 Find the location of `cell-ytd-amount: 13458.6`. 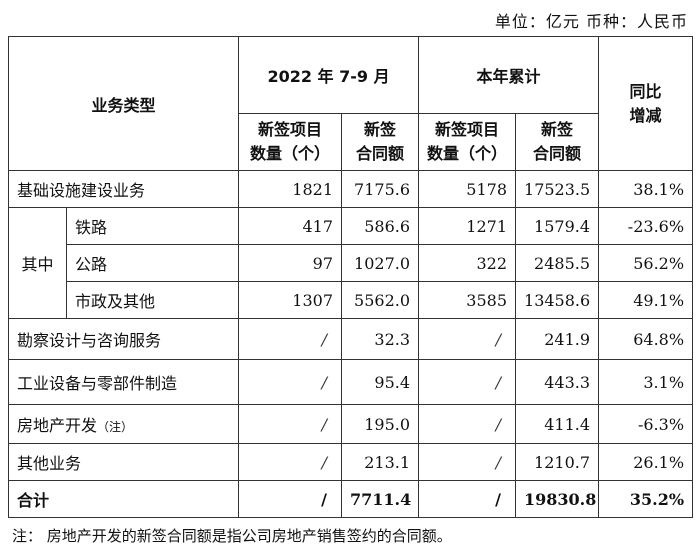

cell-ytd-amount: 13458.6 is located at coordinates (557, 300).